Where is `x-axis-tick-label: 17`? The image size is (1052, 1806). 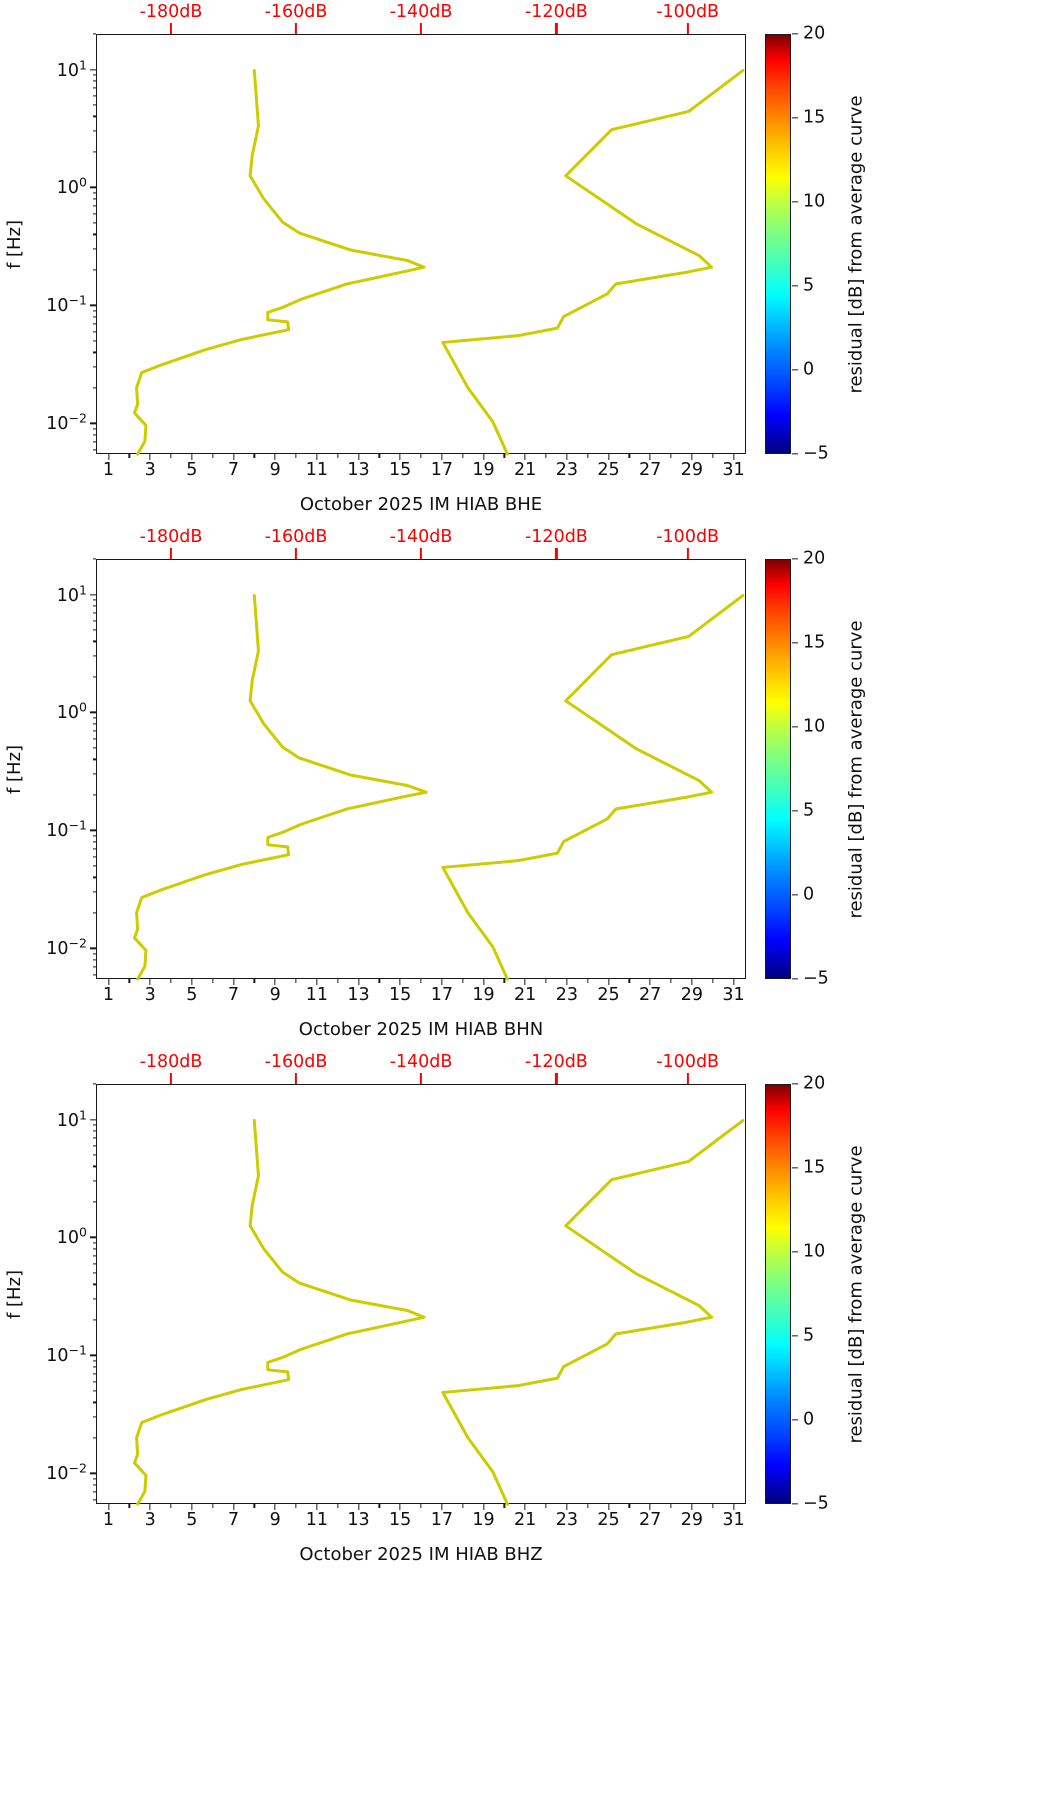 x-axis-tick-label: 17 is located at coordinates (441, 470).